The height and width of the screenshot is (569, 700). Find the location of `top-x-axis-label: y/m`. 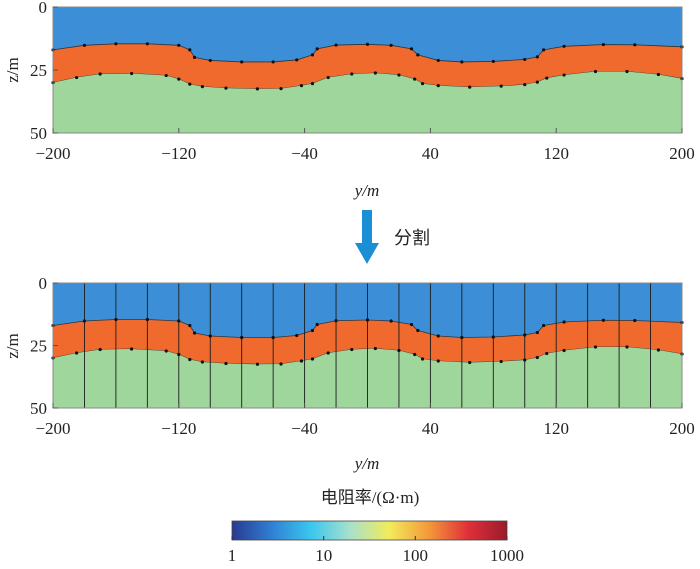

top-x-axis-label: y/m is located at coordinates (366, 190).